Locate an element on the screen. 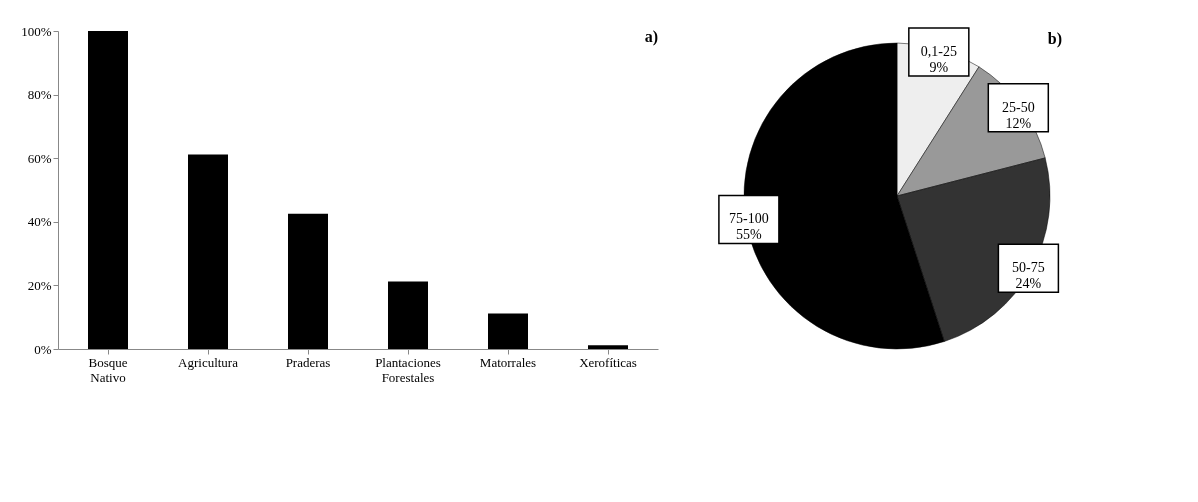 This screenshot has height=502, width=1198. slice-label: 0,1-25 is located at coordinates (938, 52).